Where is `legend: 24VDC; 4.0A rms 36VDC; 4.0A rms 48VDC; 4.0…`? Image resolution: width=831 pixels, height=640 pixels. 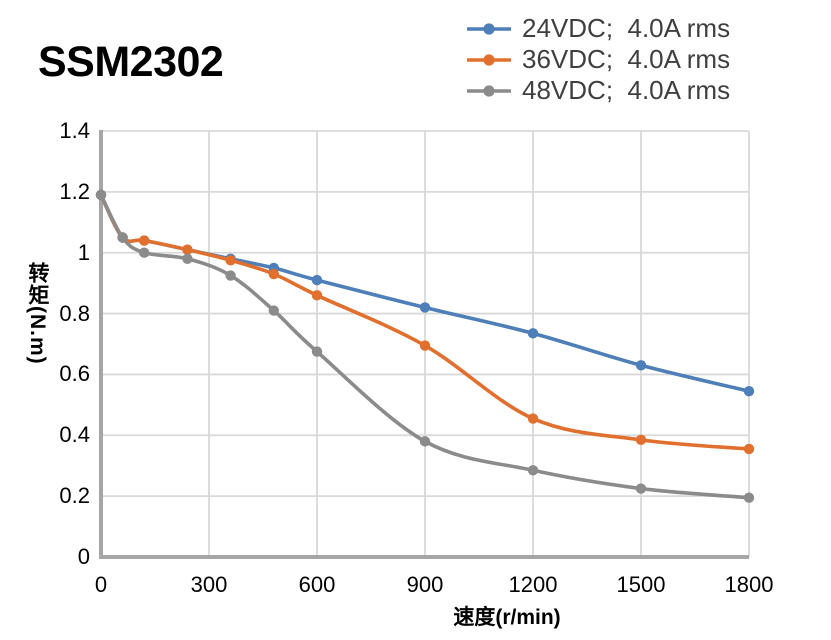 legend: 24VDC; 4.0A rms 36VDC; 4.0A rms 48VDC; 4.0… is located at coordinates (598, 59).